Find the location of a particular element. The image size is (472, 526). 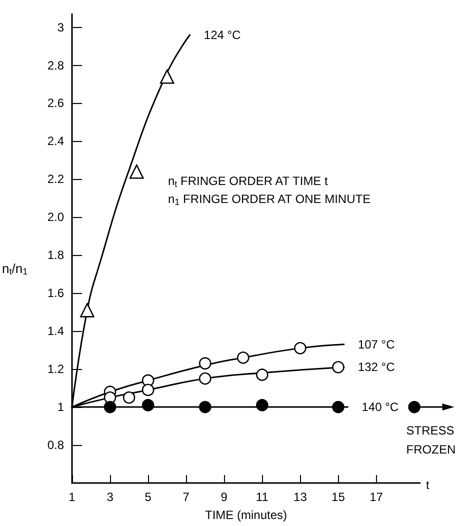

series-label: 107 °C is located at coordinates (377, 344).